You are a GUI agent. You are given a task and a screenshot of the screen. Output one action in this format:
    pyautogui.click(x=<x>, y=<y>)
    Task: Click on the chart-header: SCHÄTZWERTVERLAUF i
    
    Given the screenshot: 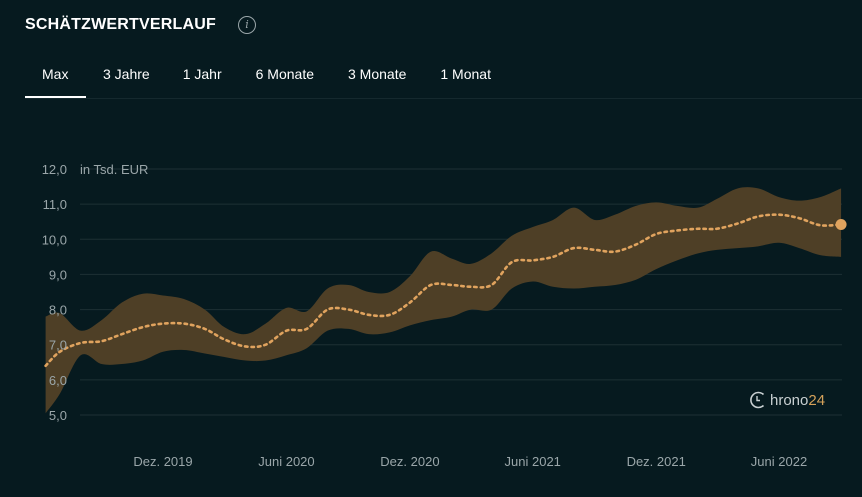 What is the action you would take?
    pyautogui.click(x=140, y=25)
    